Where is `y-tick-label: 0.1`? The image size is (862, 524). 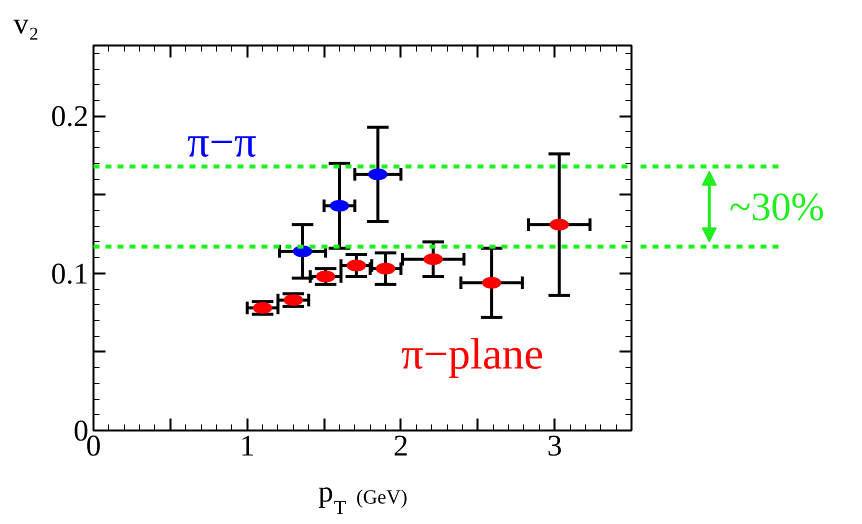
y-tick-label: 0.1 is located at coordinates (69, 273).